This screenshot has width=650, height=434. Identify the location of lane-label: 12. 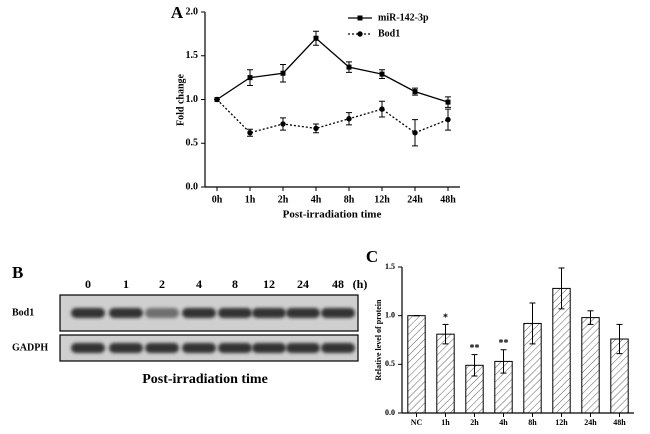
(269, 284).